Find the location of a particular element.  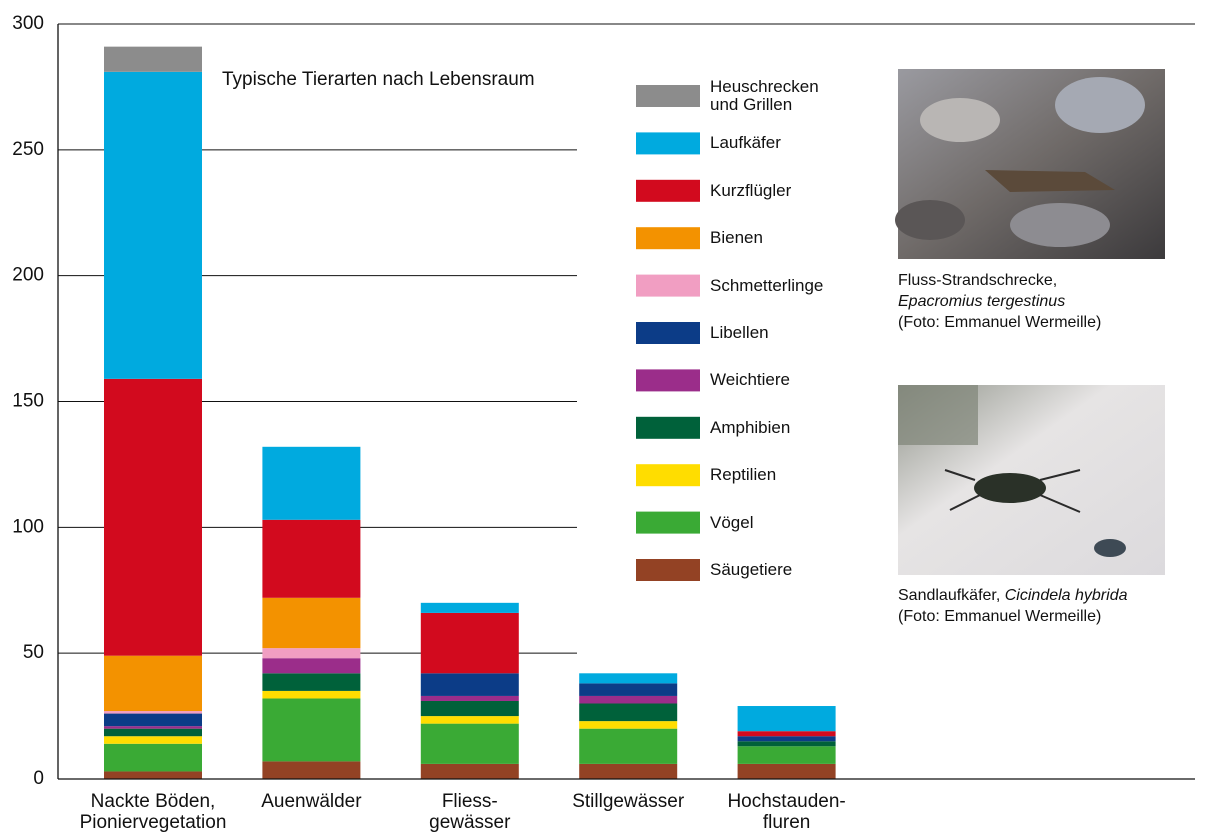

y-tick-label: 100 is located at coordinates (28, 526).